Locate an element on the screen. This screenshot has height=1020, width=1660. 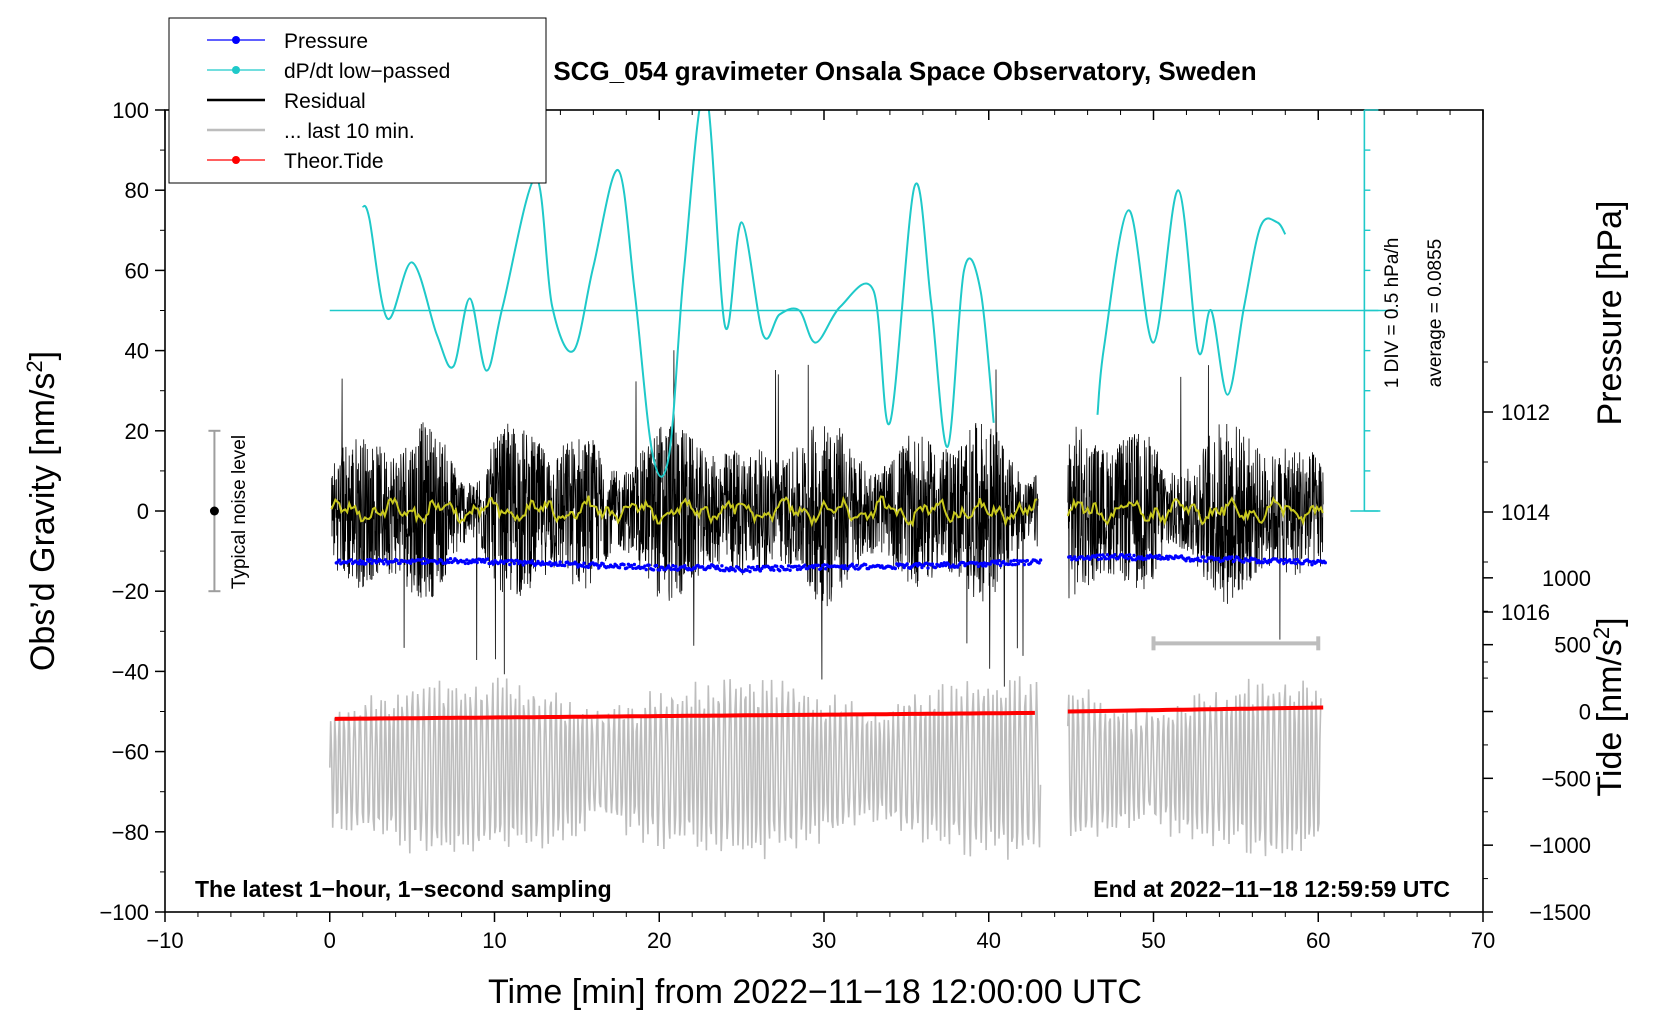
legend-label: Pressure is located at coordinates (326, 41).